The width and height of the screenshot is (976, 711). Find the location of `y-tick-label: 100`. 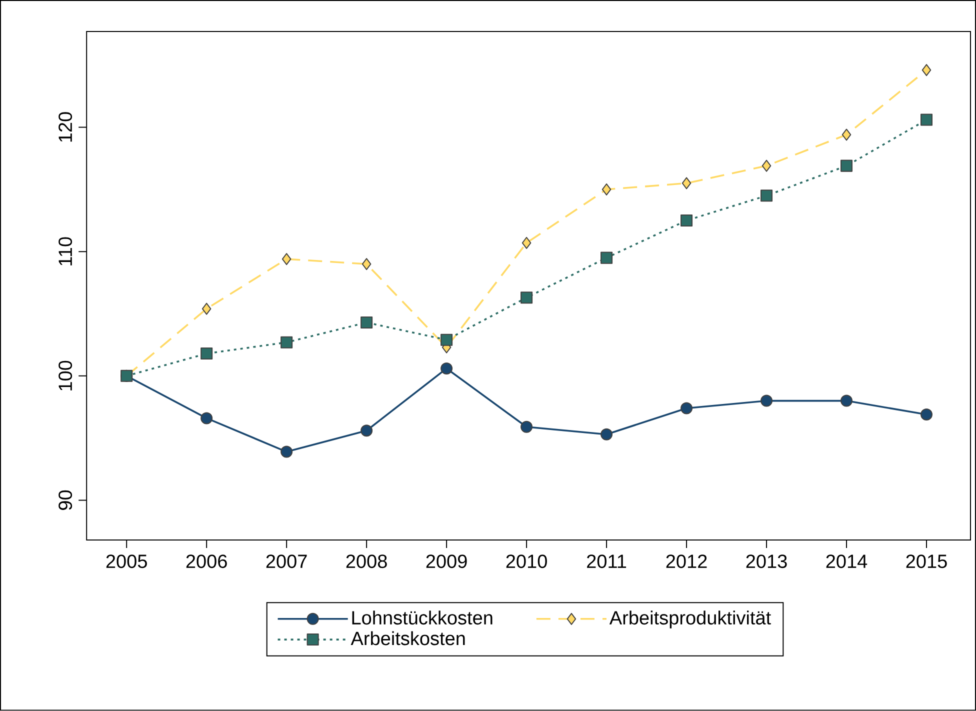

y-tick-label: 100 is located at coordinates (65, 375).